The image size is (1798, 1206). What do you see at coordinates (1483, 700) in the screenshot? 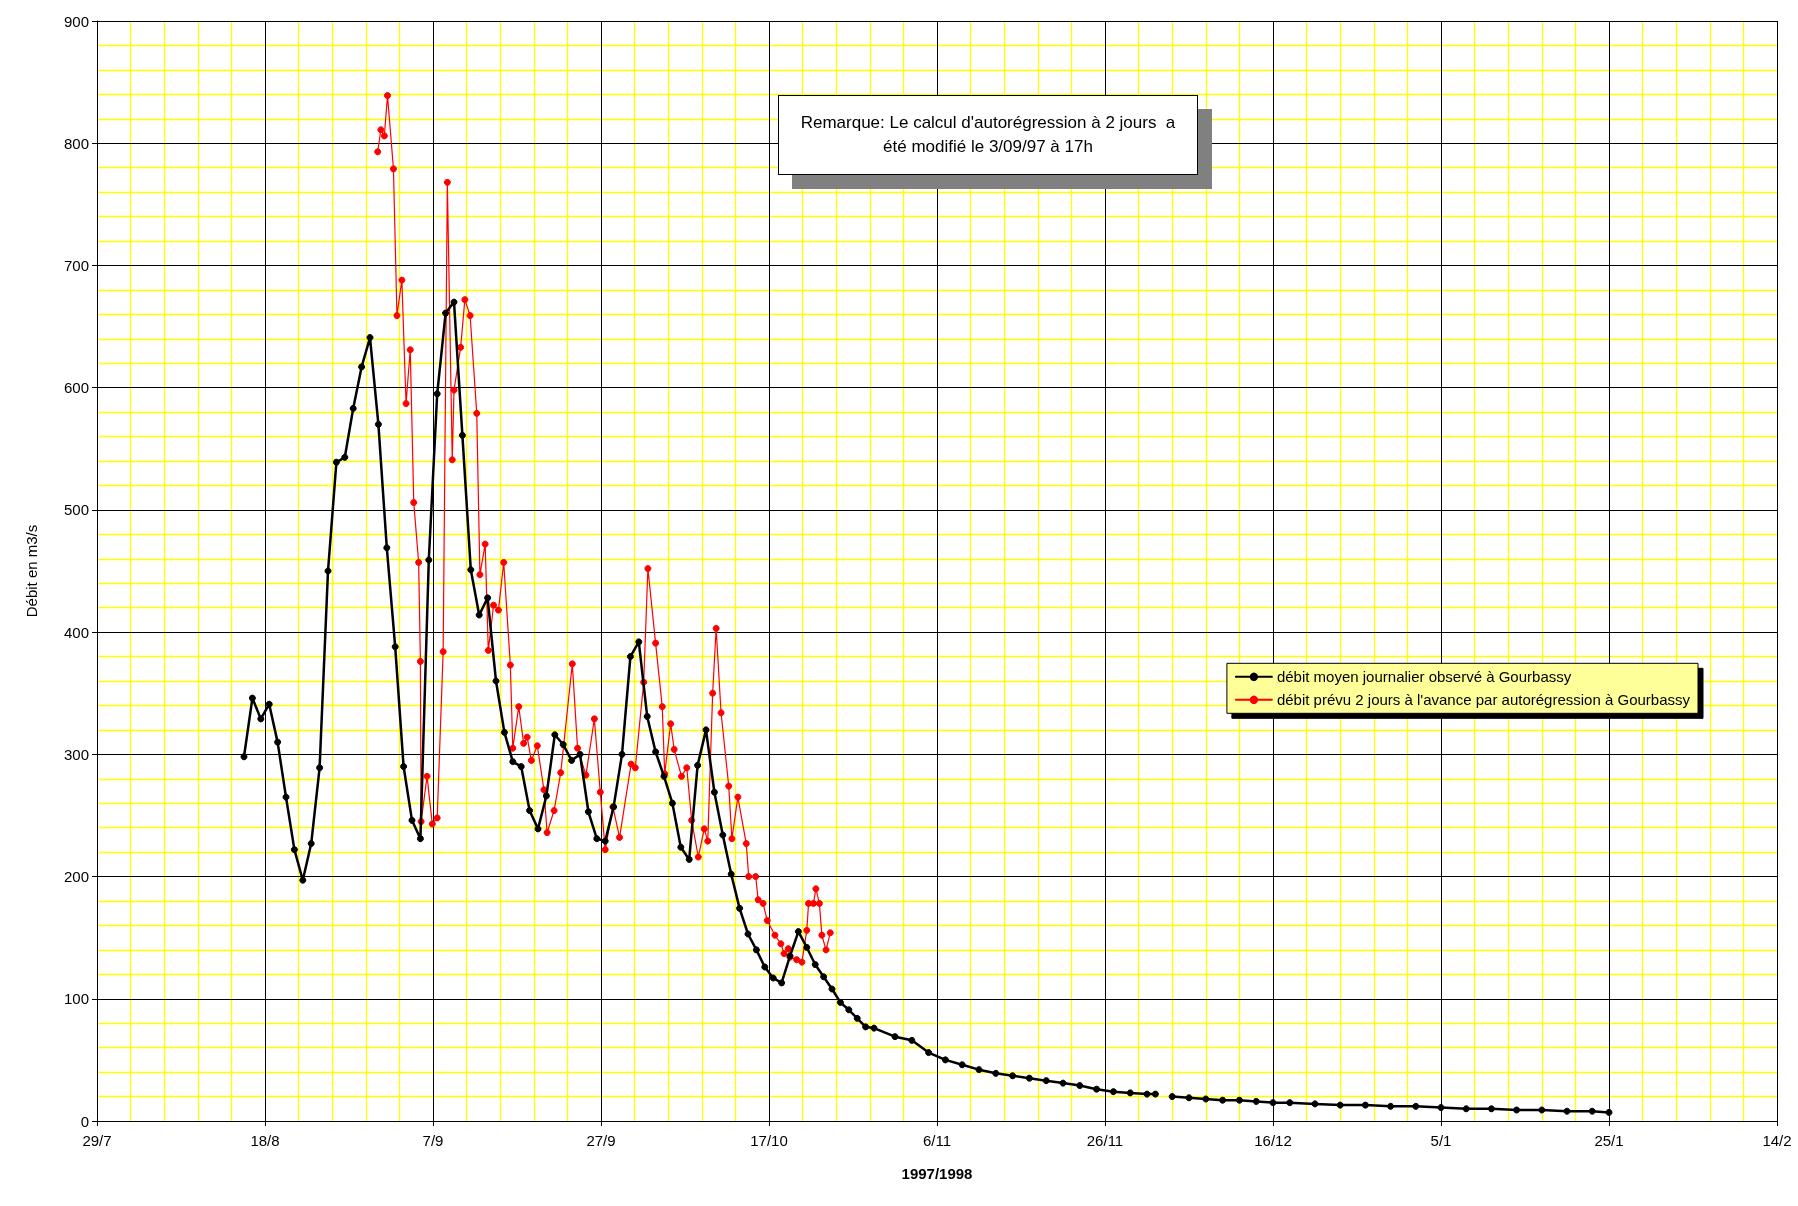
I see `legend-label: débit prévu 2 jours à l'avance par autorégression à Gourbassy` at bounding box center [1483, 700].